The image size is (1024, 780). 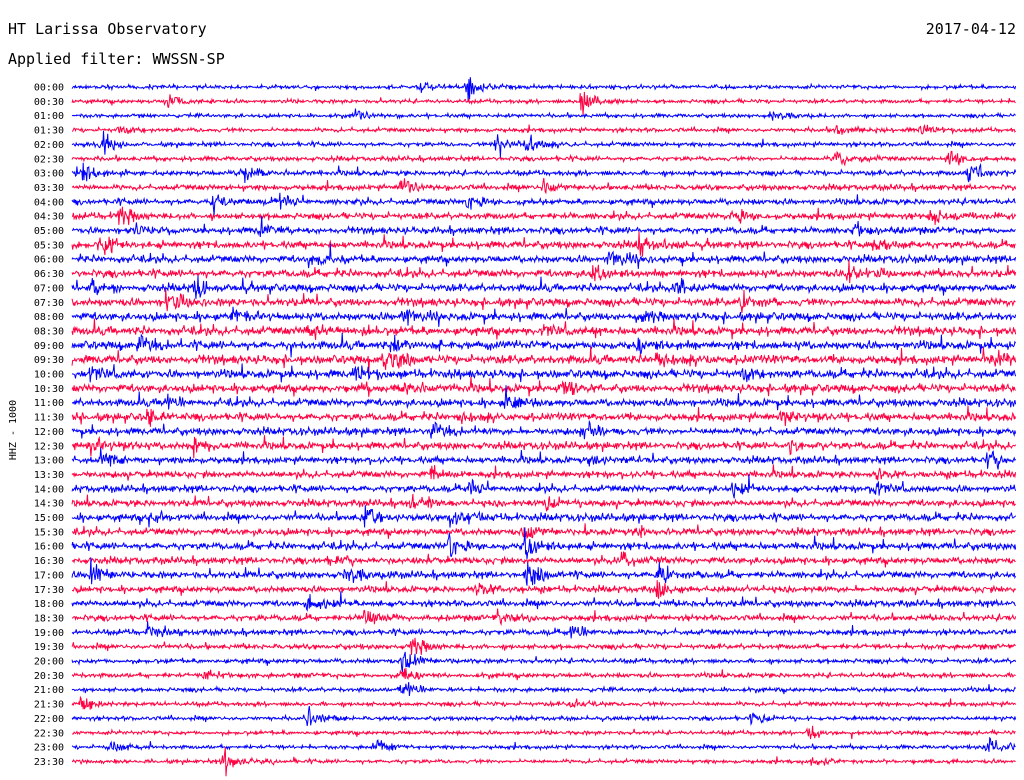 I want to click on time-tick-label: 20:30, so click(x=49, y=676).